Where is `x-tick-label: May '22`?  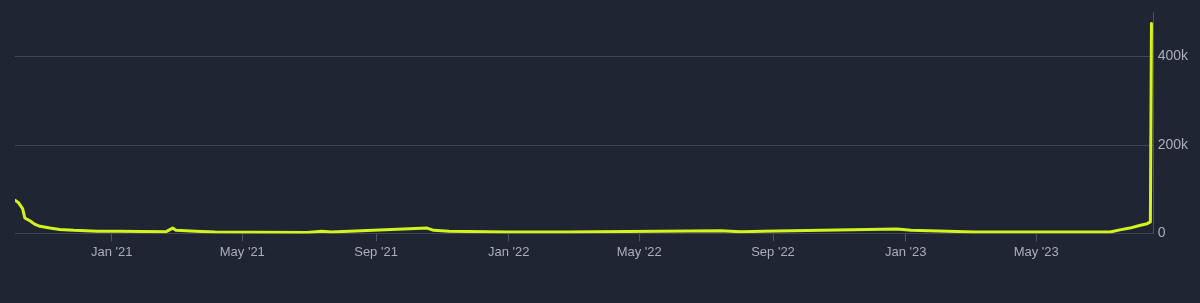
x-tick-label: May '22 is located at coordinates (639, 251).